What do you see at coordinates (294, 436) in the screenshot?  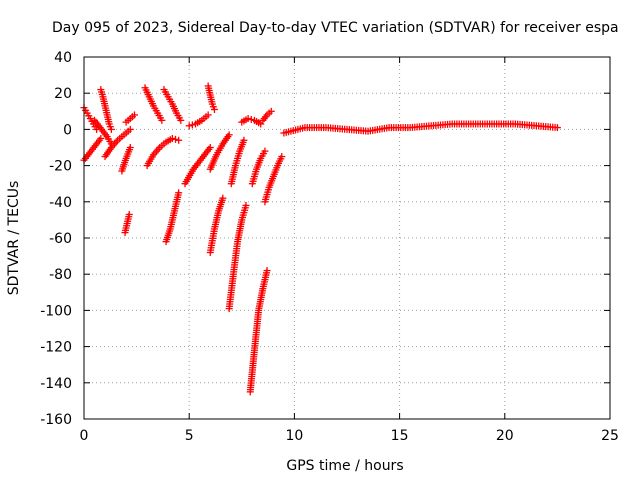 I see `x-tick-label: 10` at bounding box center [294, 436].